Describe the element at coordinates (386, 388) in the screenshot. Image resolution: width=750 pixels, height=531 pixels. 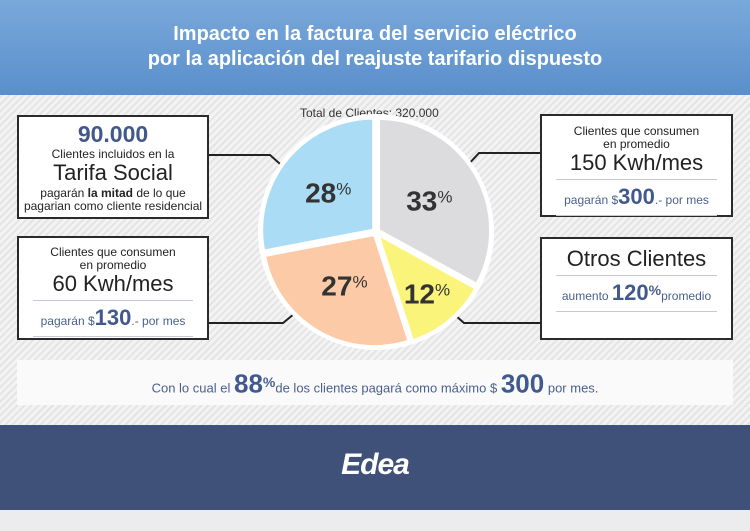
I see `t: de los clientes pagará como máximo $` at that location.